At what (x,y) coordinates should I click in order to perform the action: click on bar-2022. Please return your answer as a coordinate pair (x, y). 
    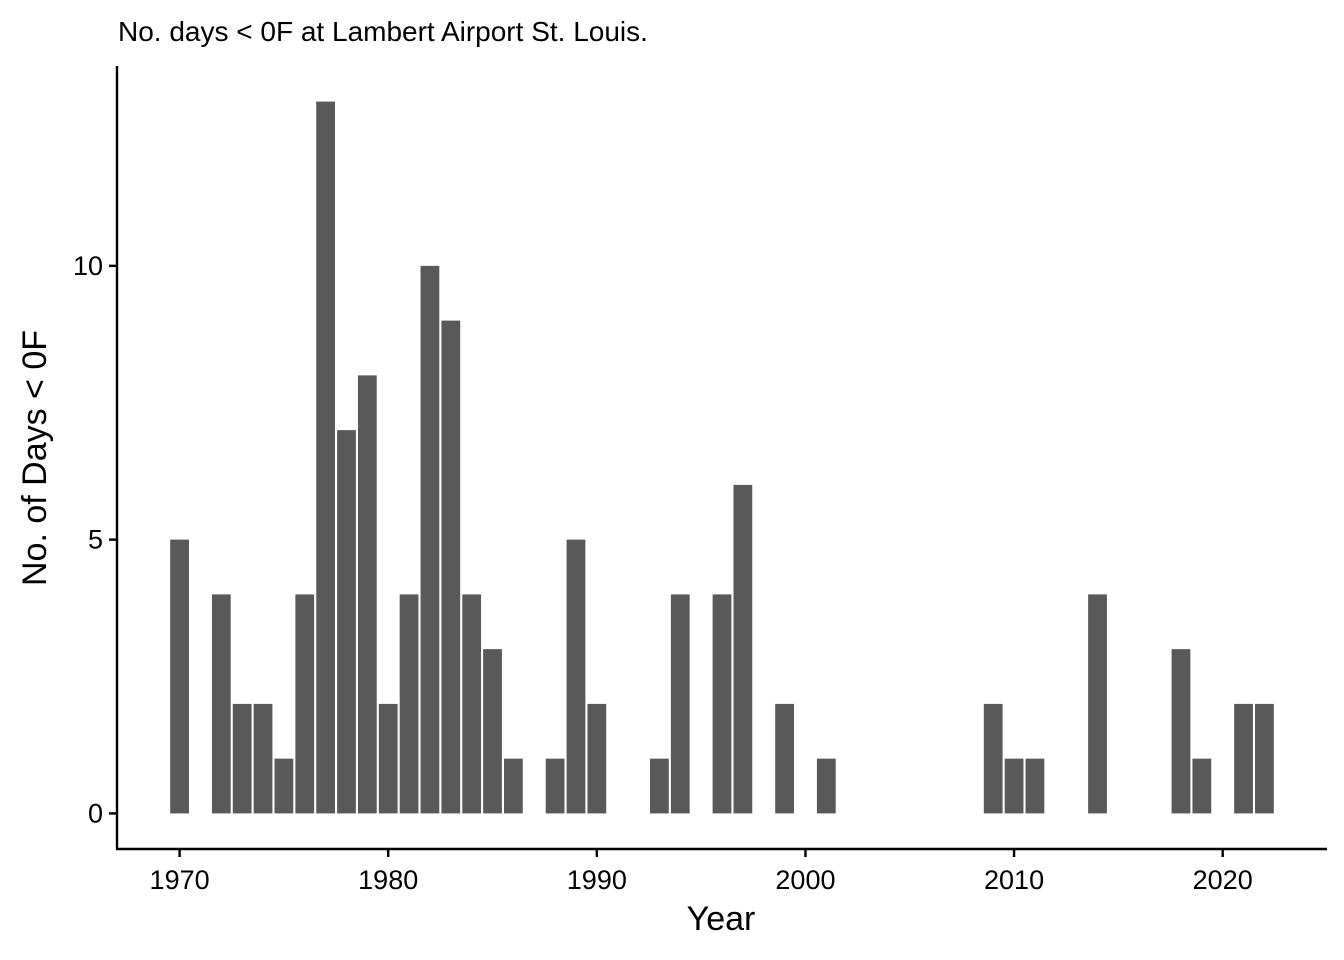
    Looking at the image, I should click on (1264, 758).